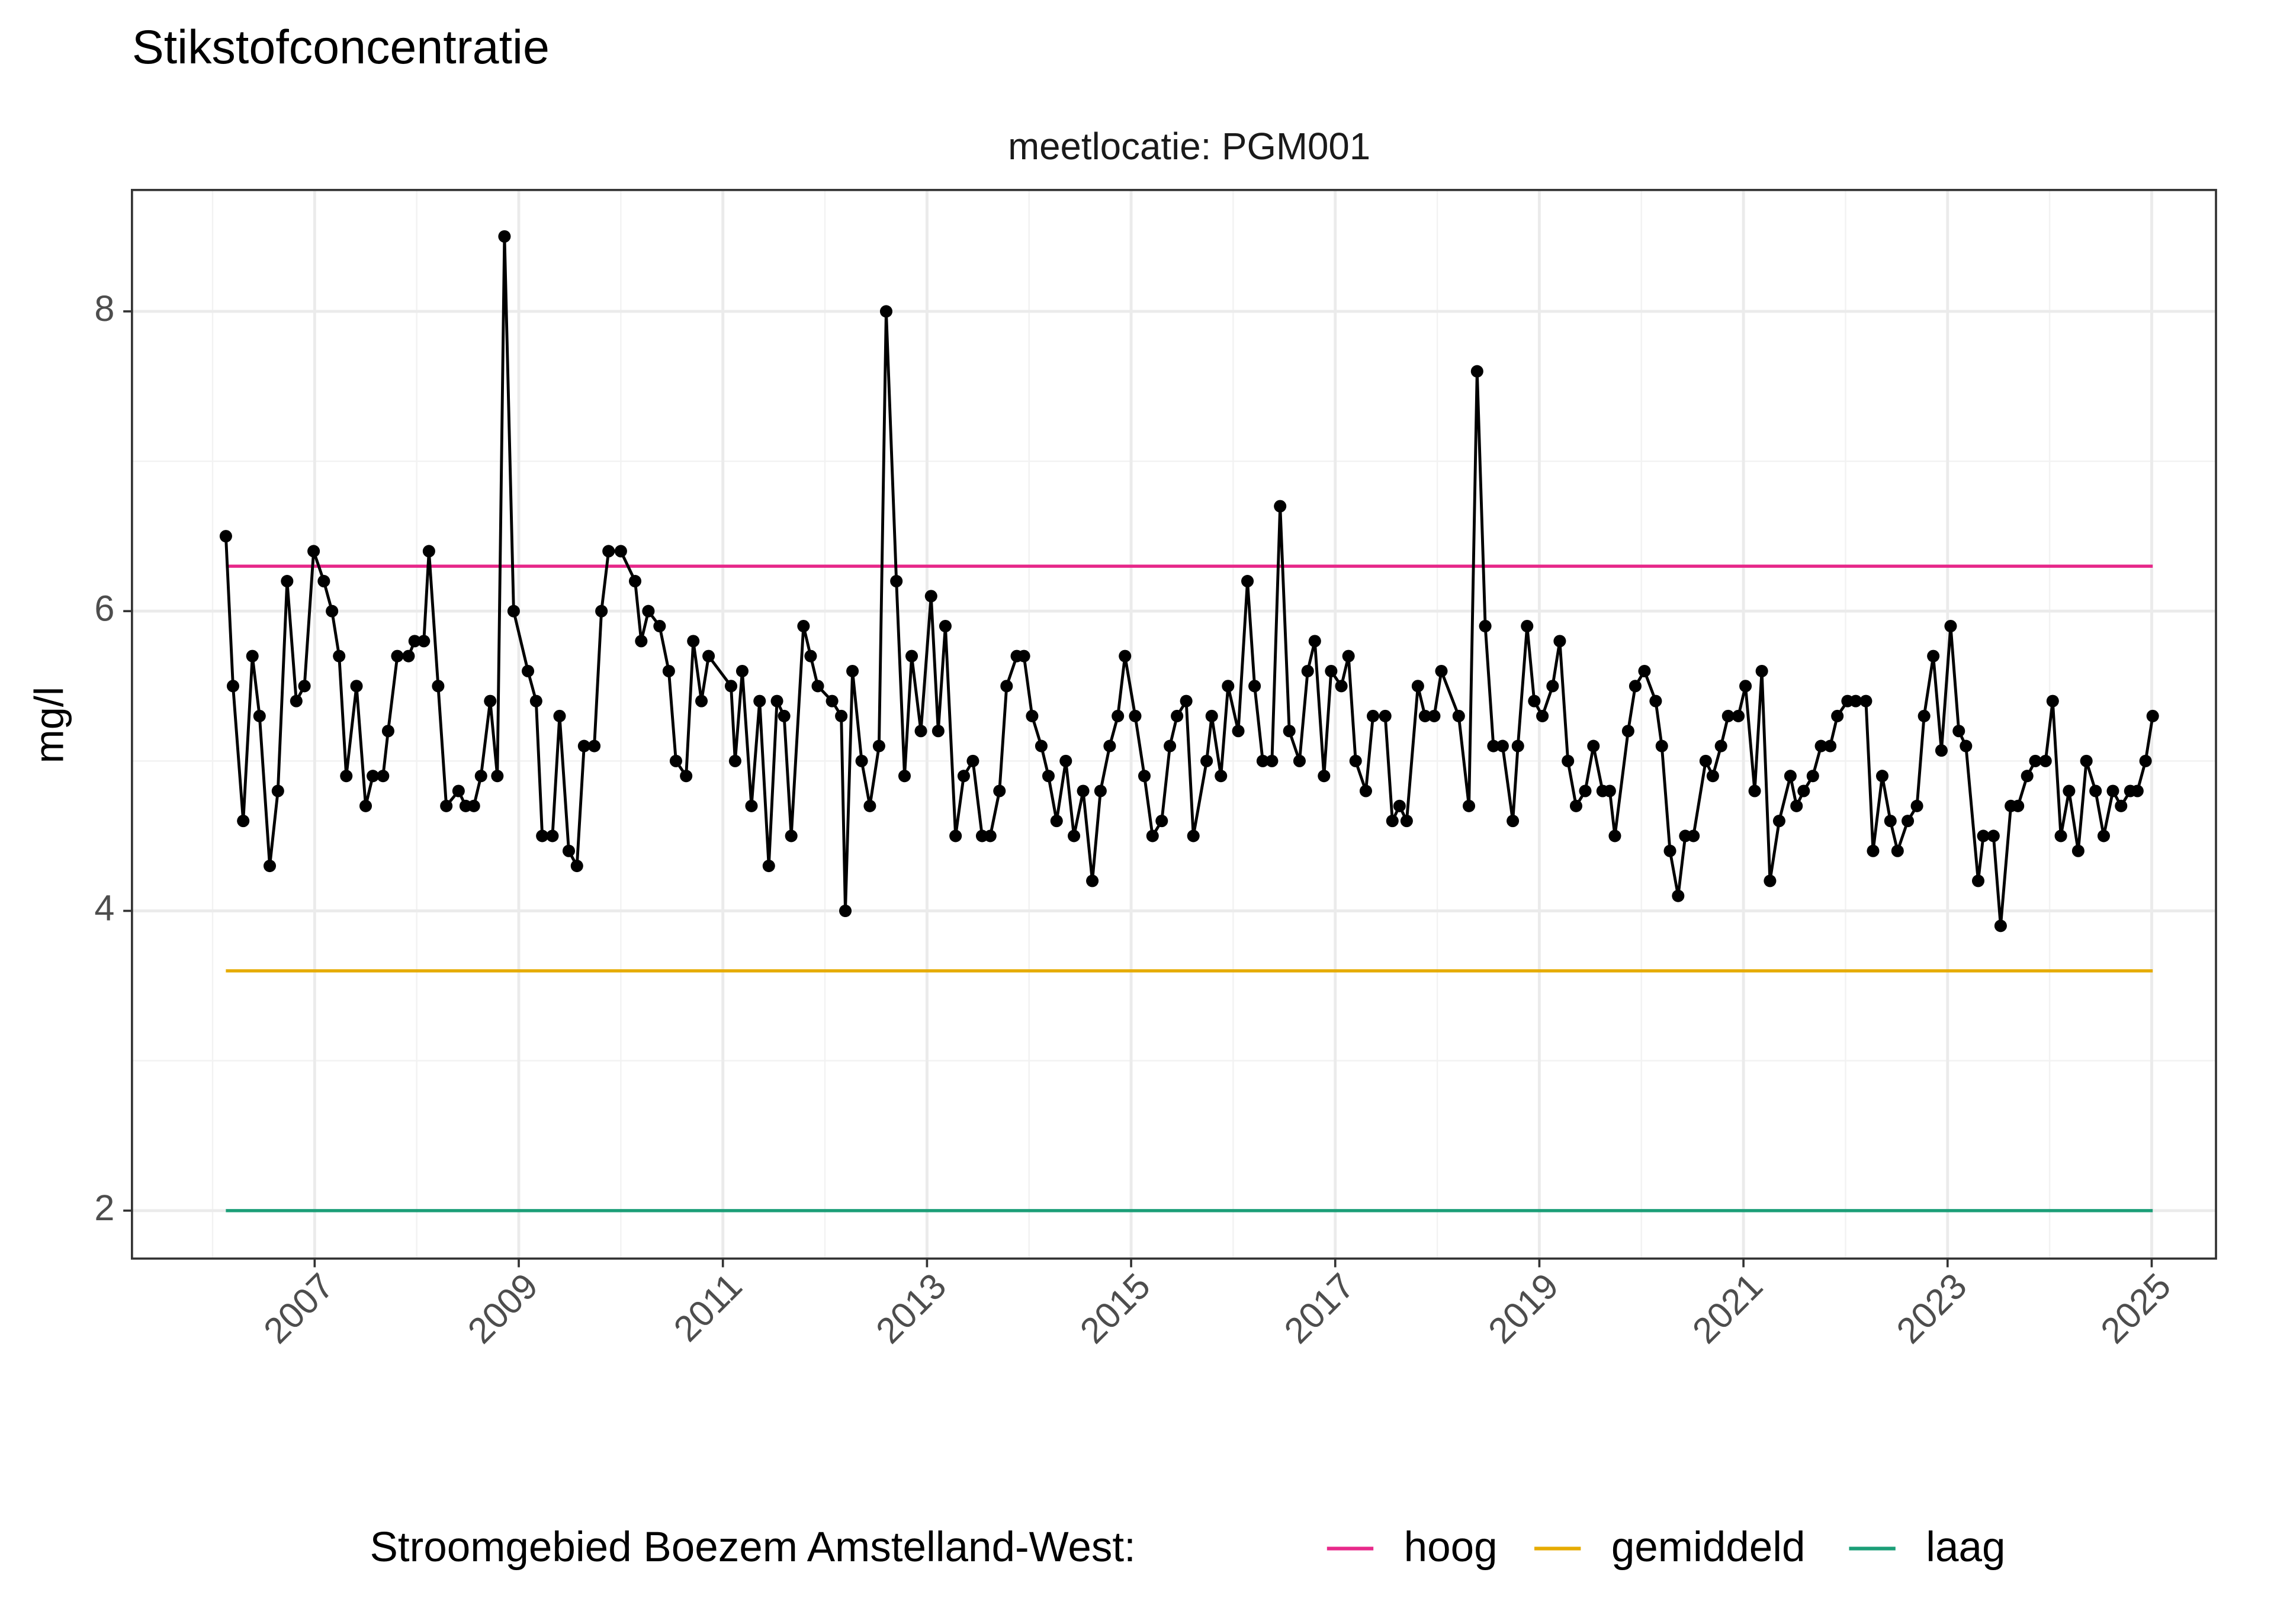 The image size is (2274, 1624). Describe the element at coordinates (1189, 147) in the screenshot. I see `facet-label: meetlocatie: PGM001` at that location.